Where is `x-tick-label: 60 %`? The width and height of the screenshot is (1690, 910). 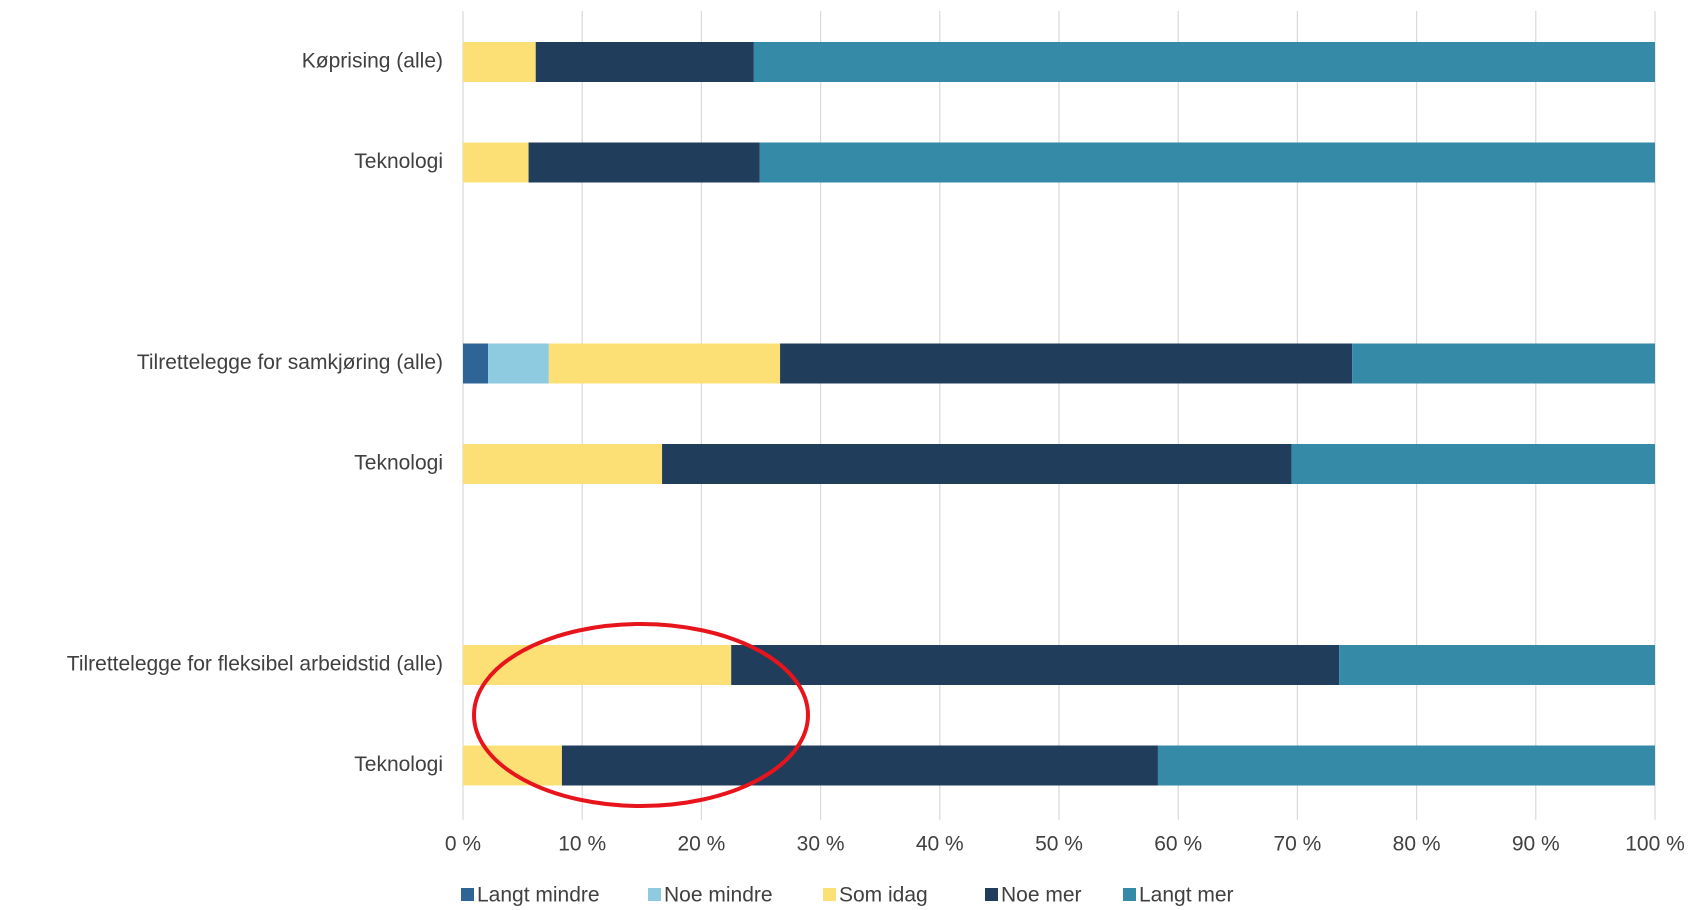
x-tick-label: 60 % is located at coordinates (1178, 844).